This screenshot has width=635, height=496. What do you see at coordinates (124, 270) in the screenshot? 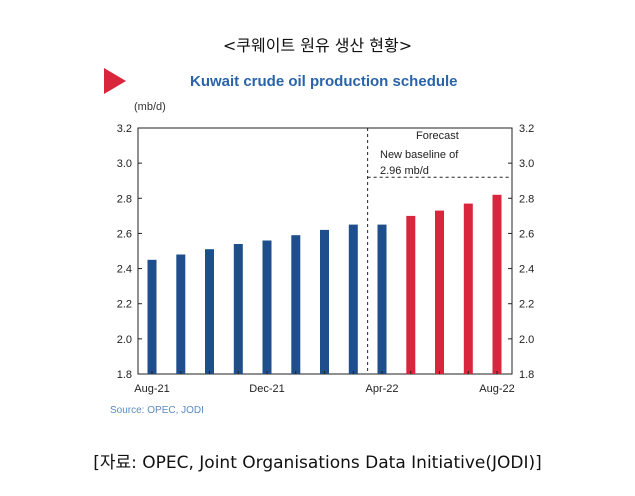
I see `left-tick-label: 2.4` at bounding box center [124, 270].